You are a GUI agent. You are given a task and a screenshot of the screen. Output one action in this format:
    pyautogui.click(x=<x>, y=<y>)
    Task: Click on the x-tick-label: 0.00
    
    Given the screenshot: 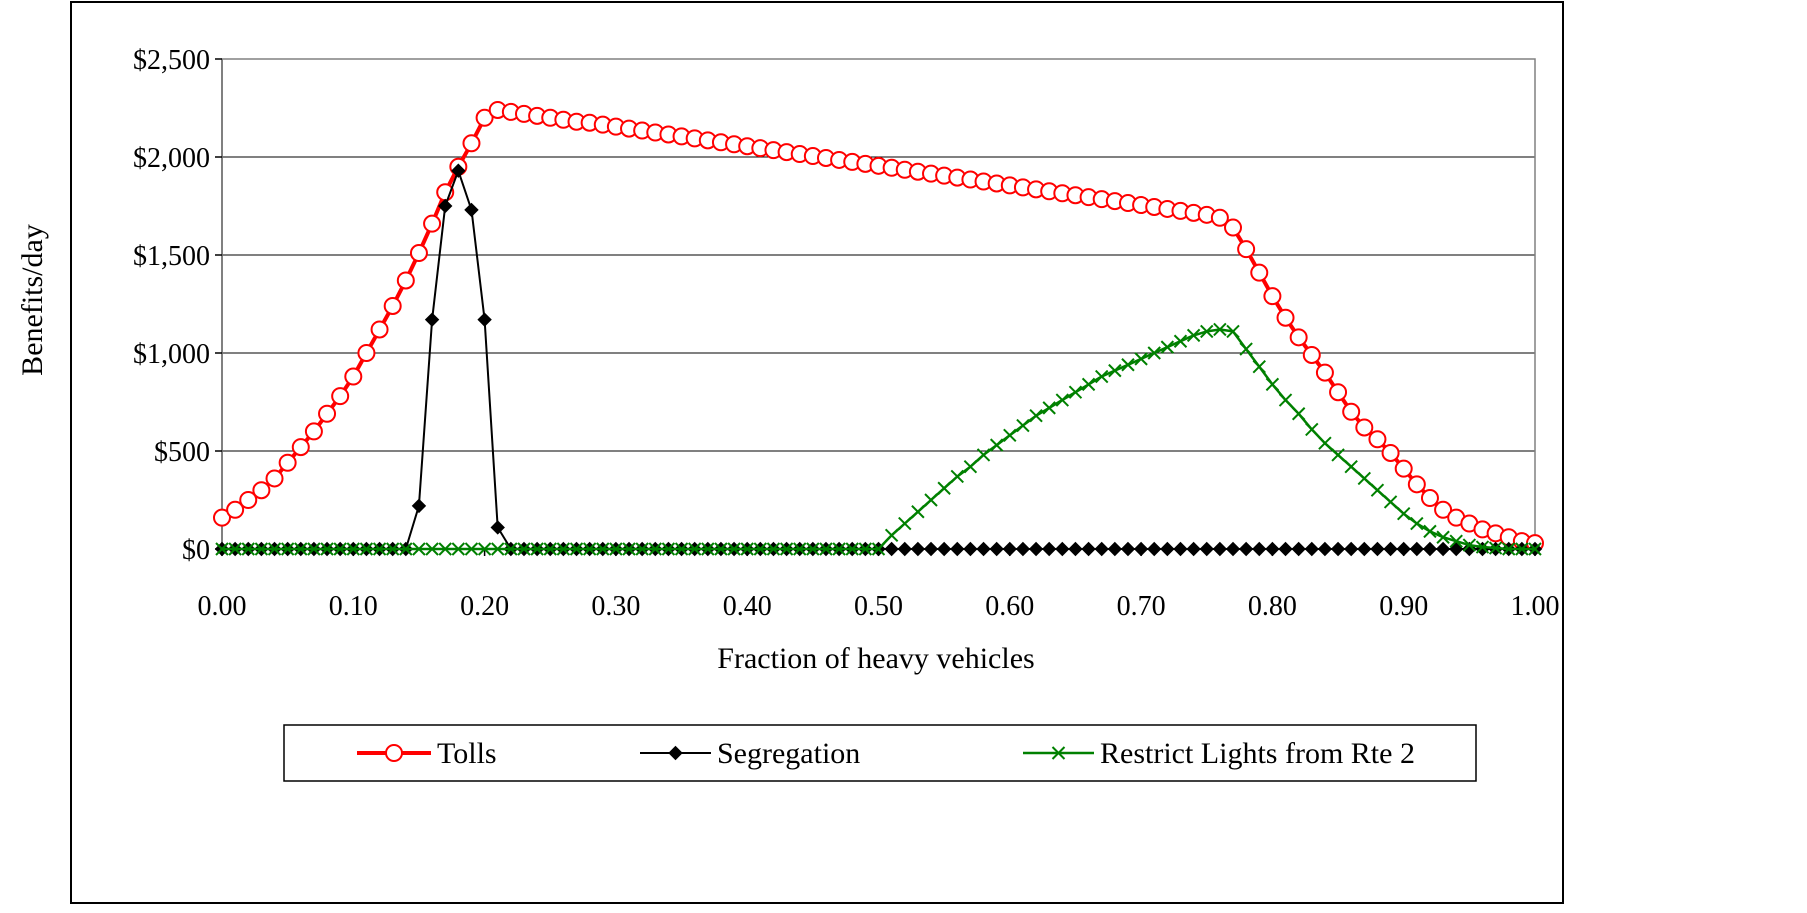 What is the action you would take?
    pyautogui.click(x=222, y=606)
    